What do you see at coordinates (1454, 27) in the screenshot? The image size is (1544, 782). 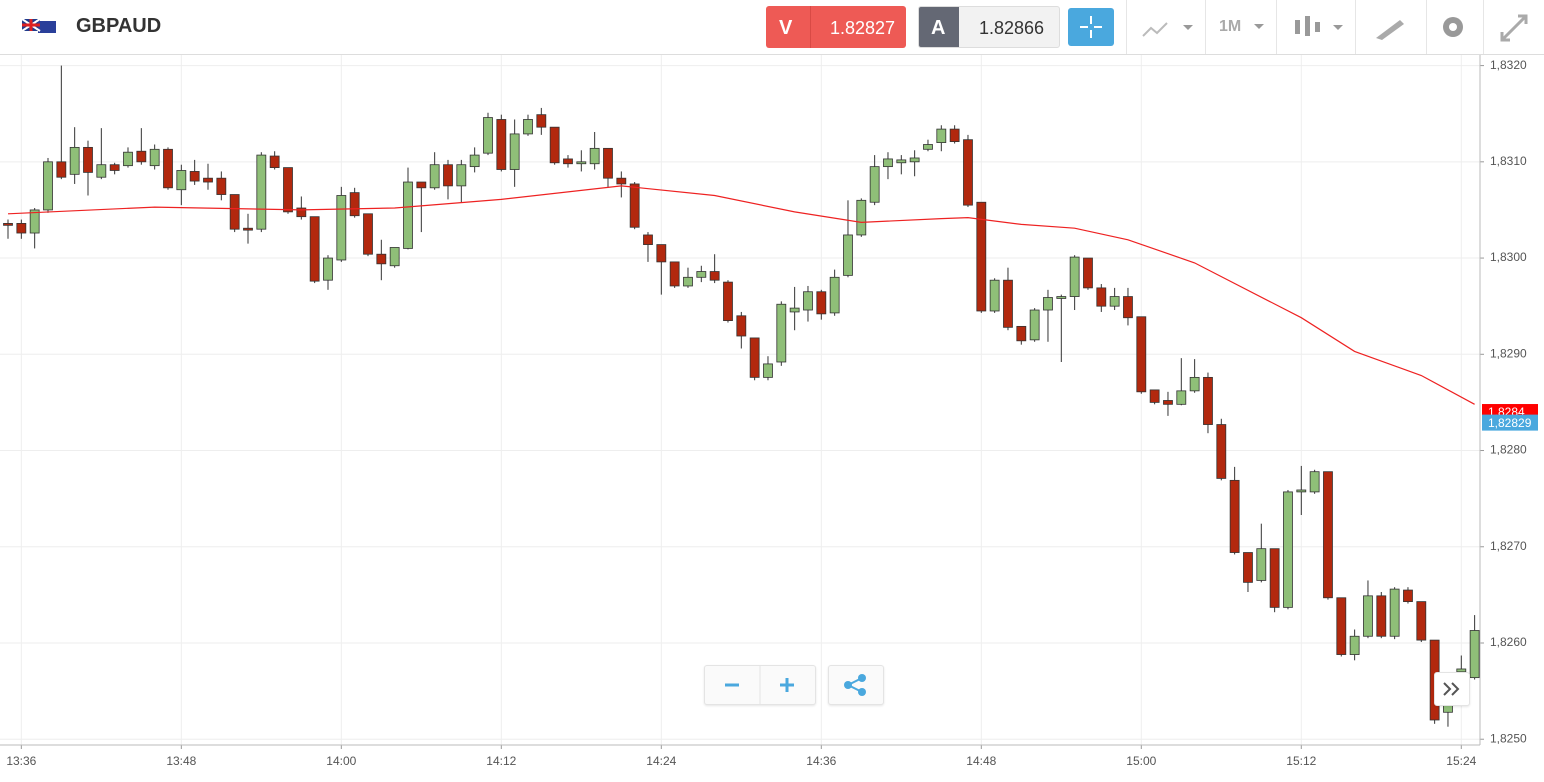 I see `settings-button` at bounding box center [1454, 27].